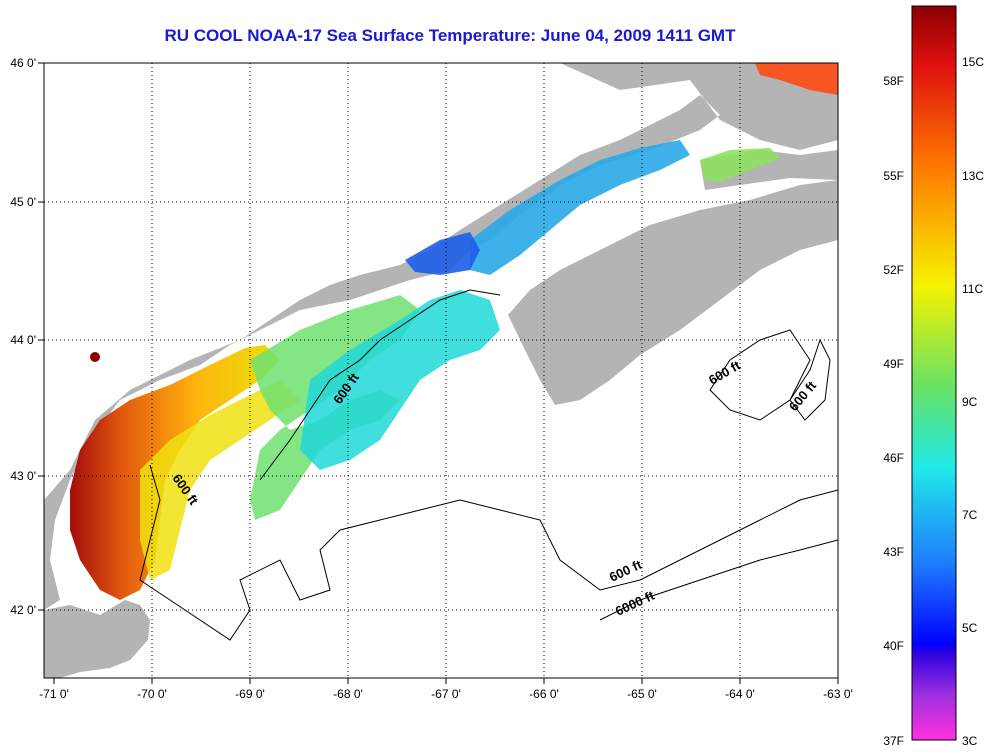 This screenshot has width=984, height=754. Describe the element at coordinates (220, 480) in the screenshot. I see `sst-coastal-yellow` at that location.